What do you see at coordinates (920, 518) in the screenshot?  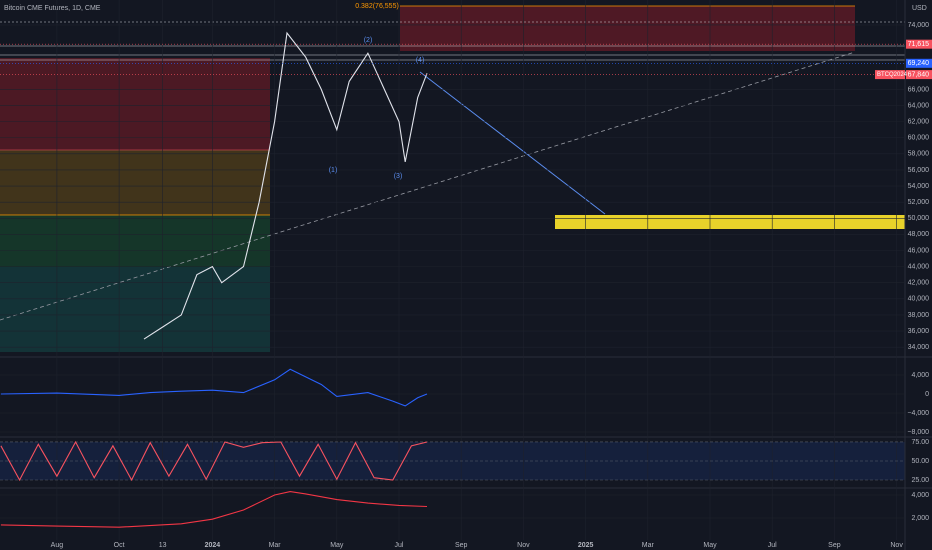 I see `y-tick-label: 2,000` at bounding box center [920, 518].